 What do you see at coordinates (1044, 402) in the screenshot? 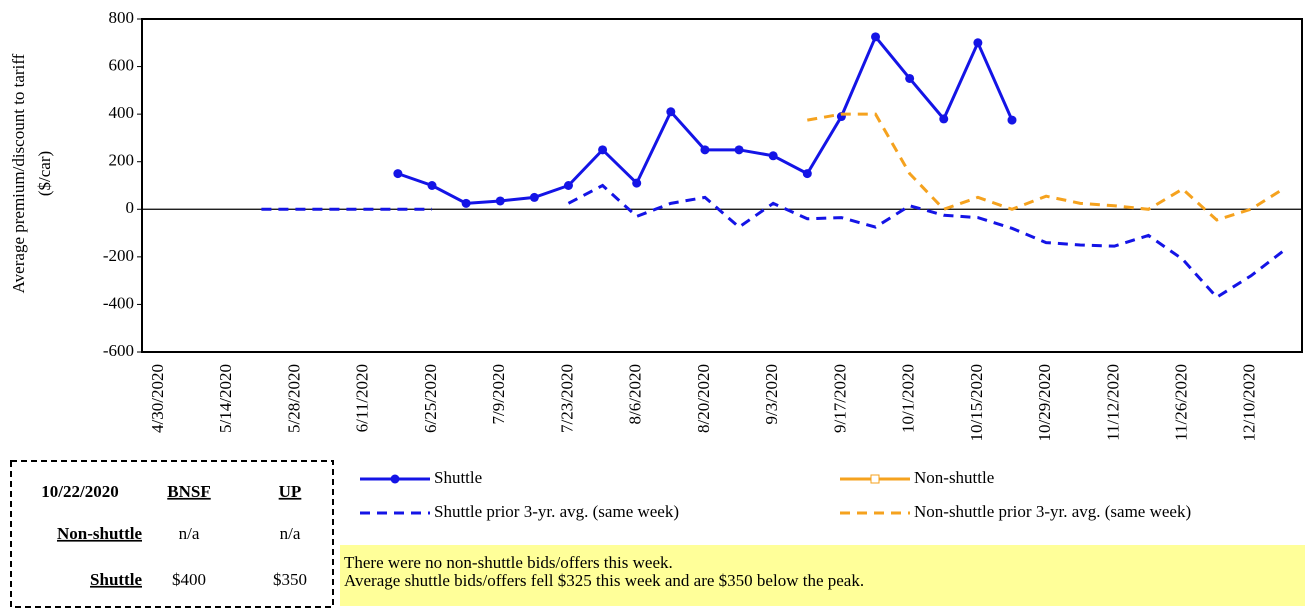
I see `x-tick-label: 10/29/2020` at bounding box center [1044, 402].